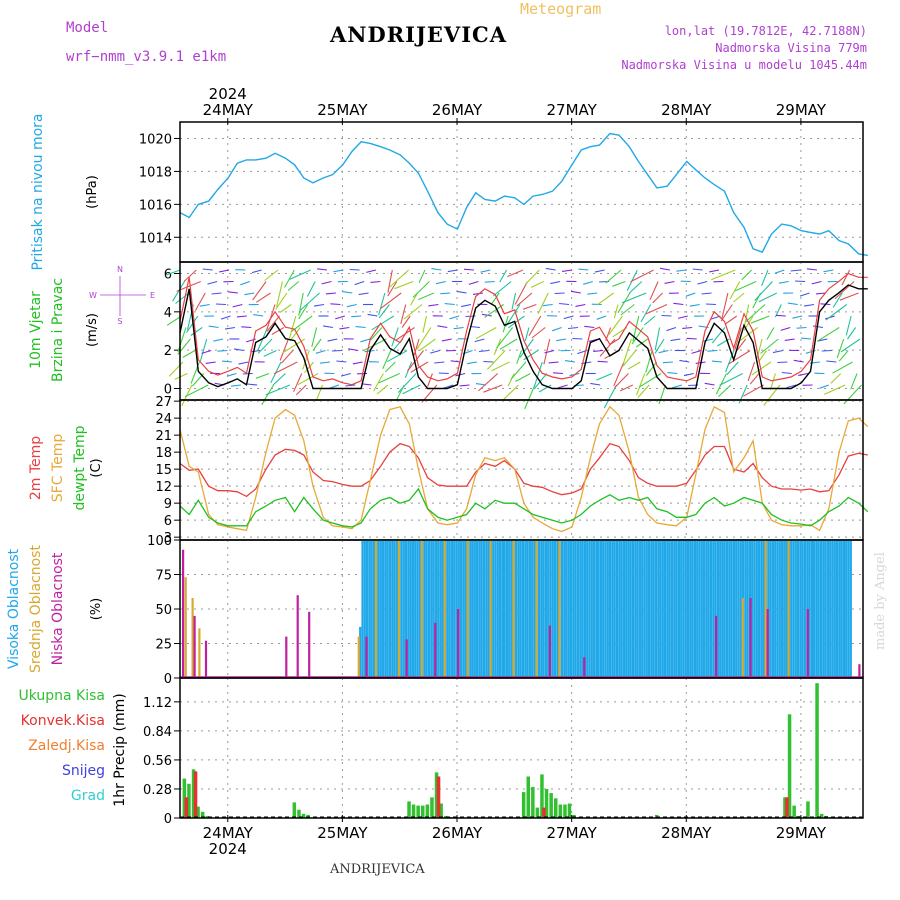  I want to click on credit-label: made by Angel, so click(880, 601).